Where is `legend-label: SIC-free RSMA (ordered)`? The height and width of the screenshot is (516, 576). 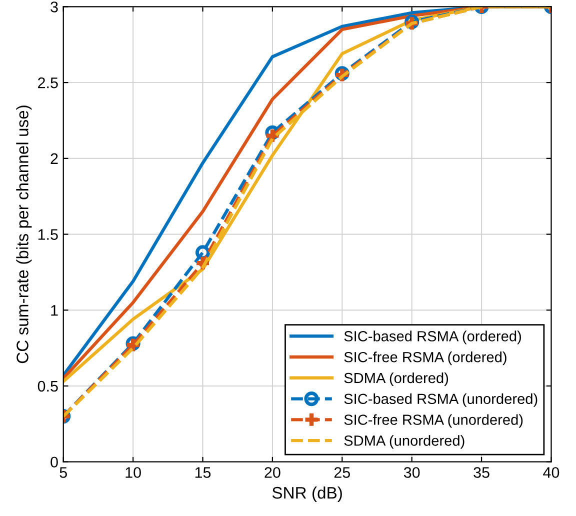
legend-label: SIC-free RSMA (ordered) is located at coordinates (425, 359).